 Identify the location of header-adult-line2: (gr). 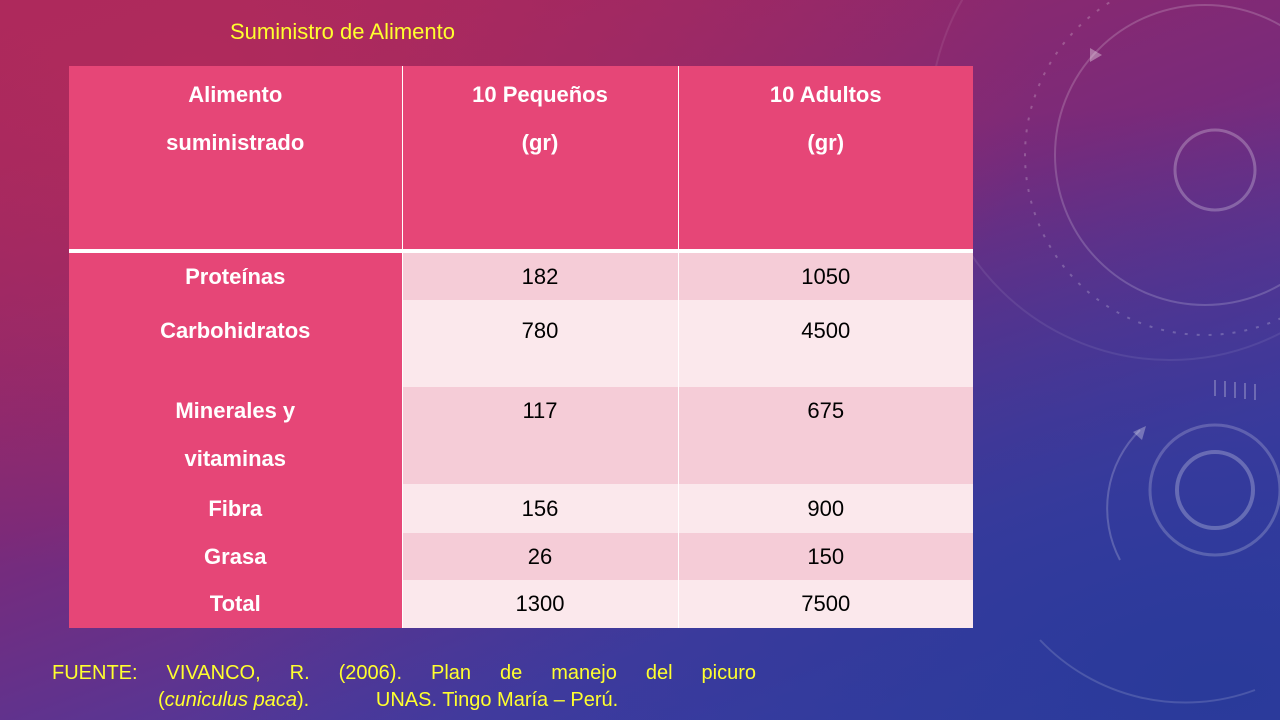
(826, 142).